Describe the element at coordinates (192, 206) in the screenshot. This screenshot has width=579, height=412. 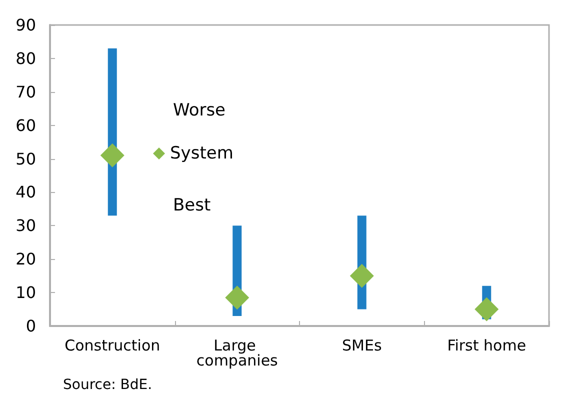
I see `annotation: Best` at that location.